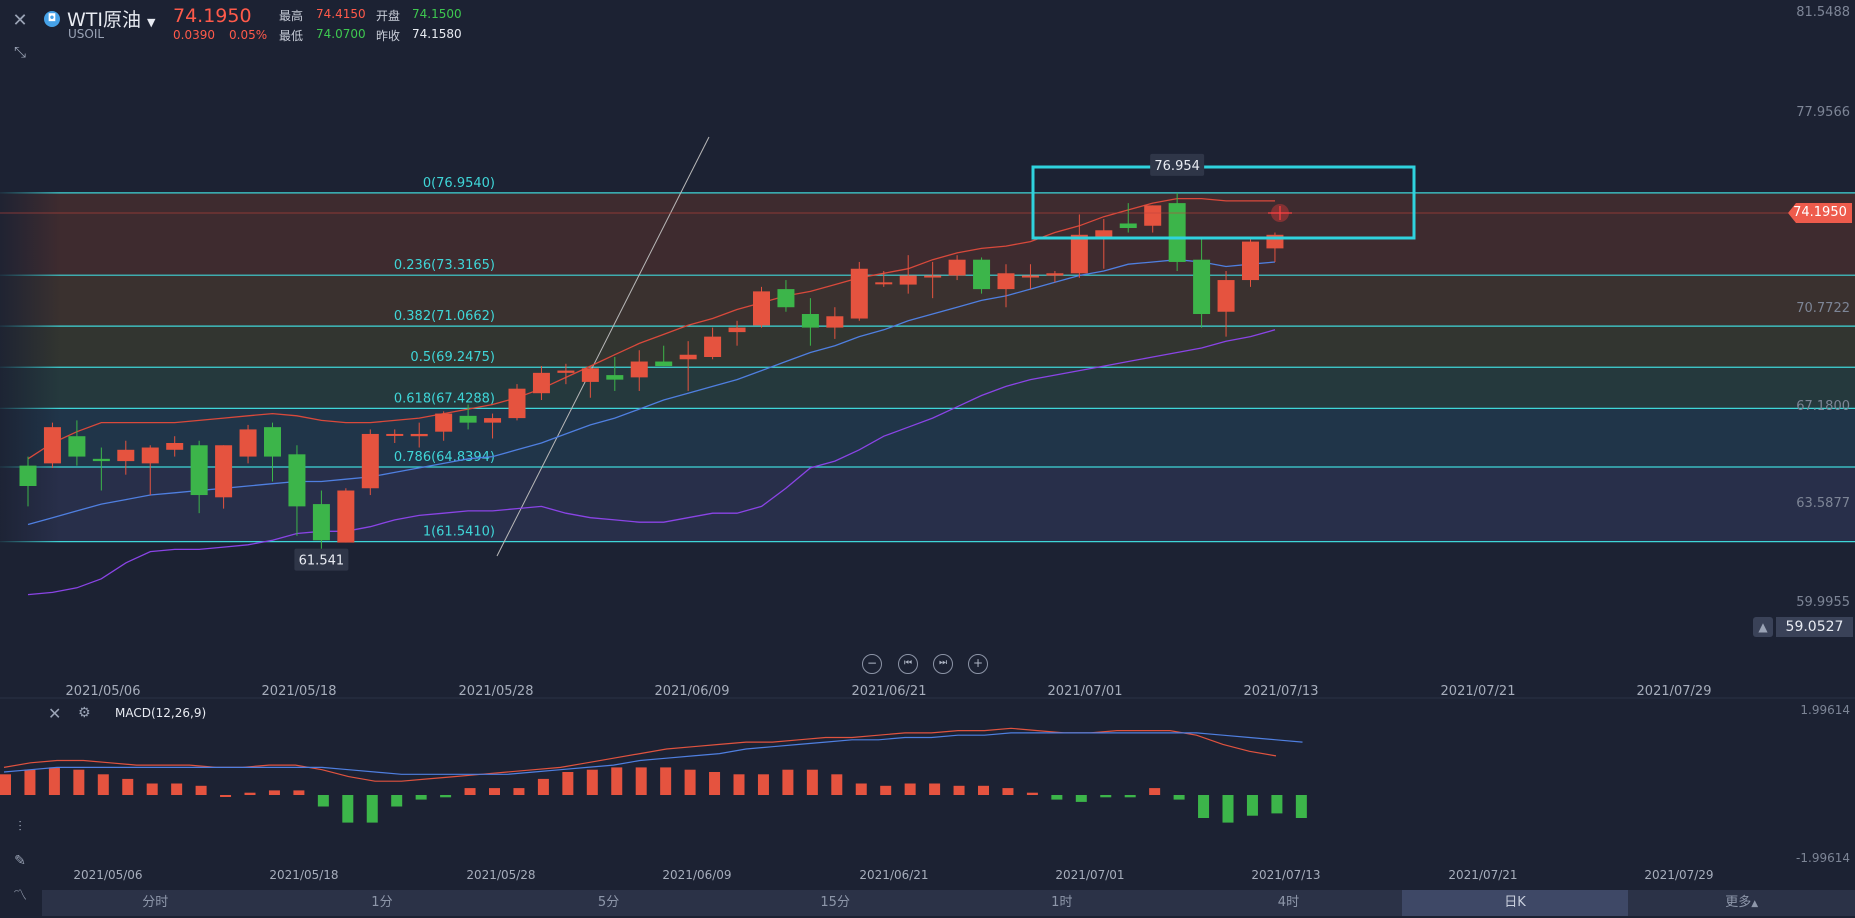 Image resolution: width=1855 pixels, height=918 pixels. What do you see at coordinates (1285, 875) in the screenshot?
I see `time-axis-tick: 2021/07/13` at bounding box center [1285, 875].